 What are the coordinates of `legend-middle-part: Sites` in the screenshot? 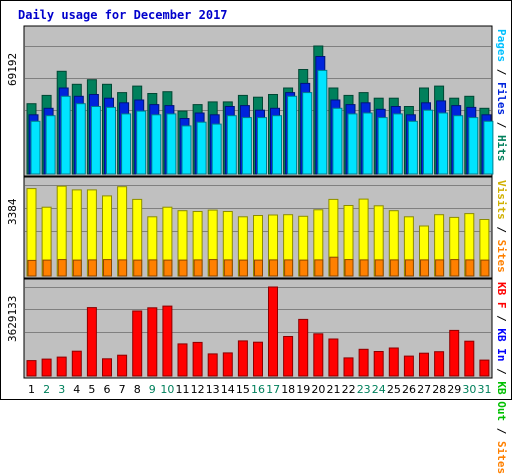 It's located at (501, 256).